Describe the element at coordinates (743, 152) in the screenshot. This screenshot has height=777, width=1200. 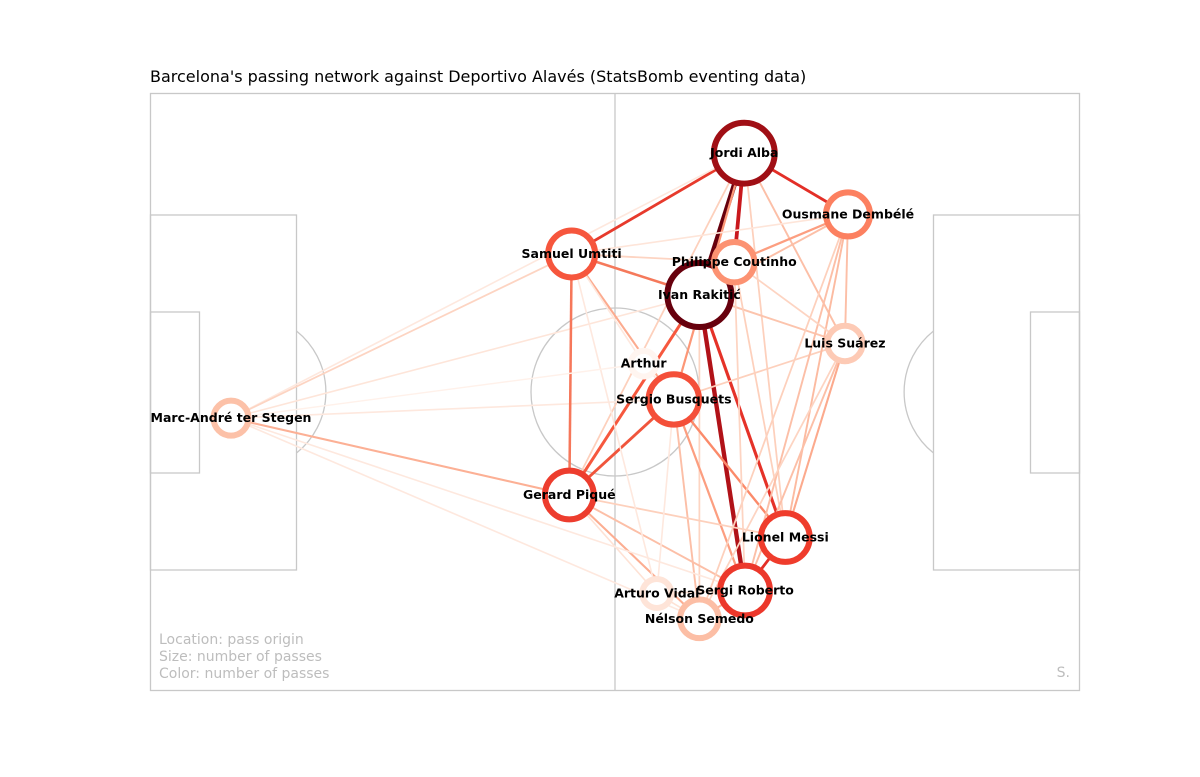
I see `player-label-alba: Jordi Alba` at that location.